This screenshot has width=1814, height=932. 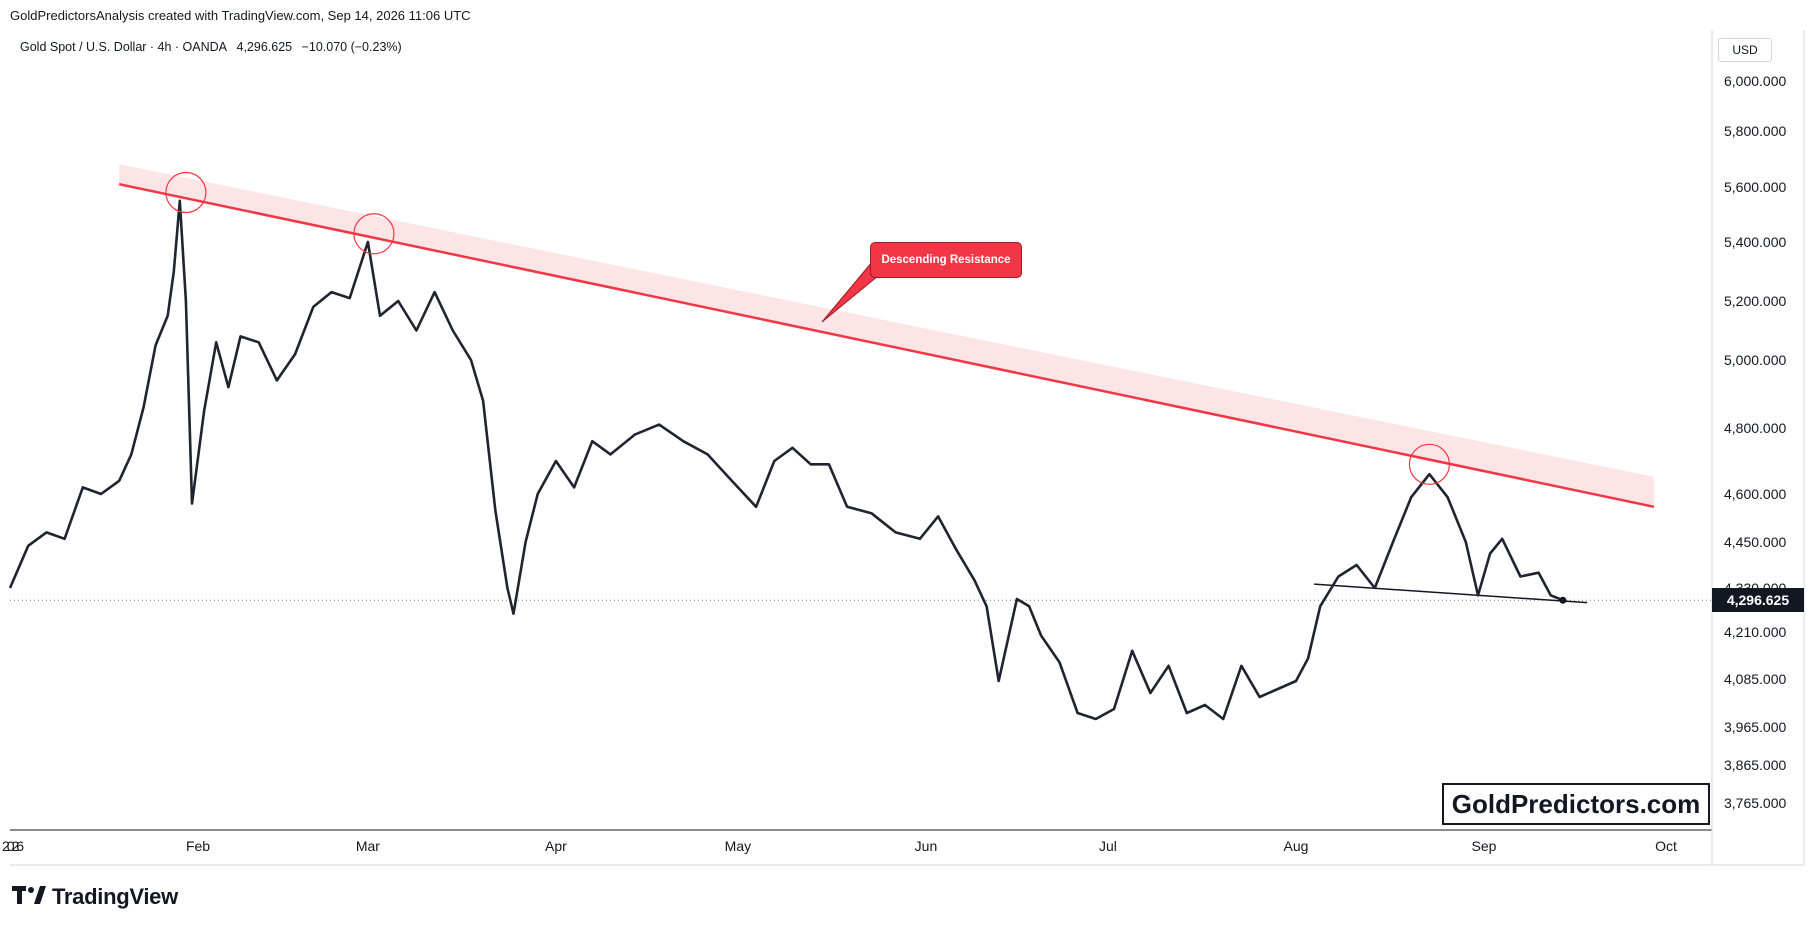 What do you see at coordinates (926, 846) in the screenshot?
I see `x-tick-label: Jun` at bounding box center [926, 846].